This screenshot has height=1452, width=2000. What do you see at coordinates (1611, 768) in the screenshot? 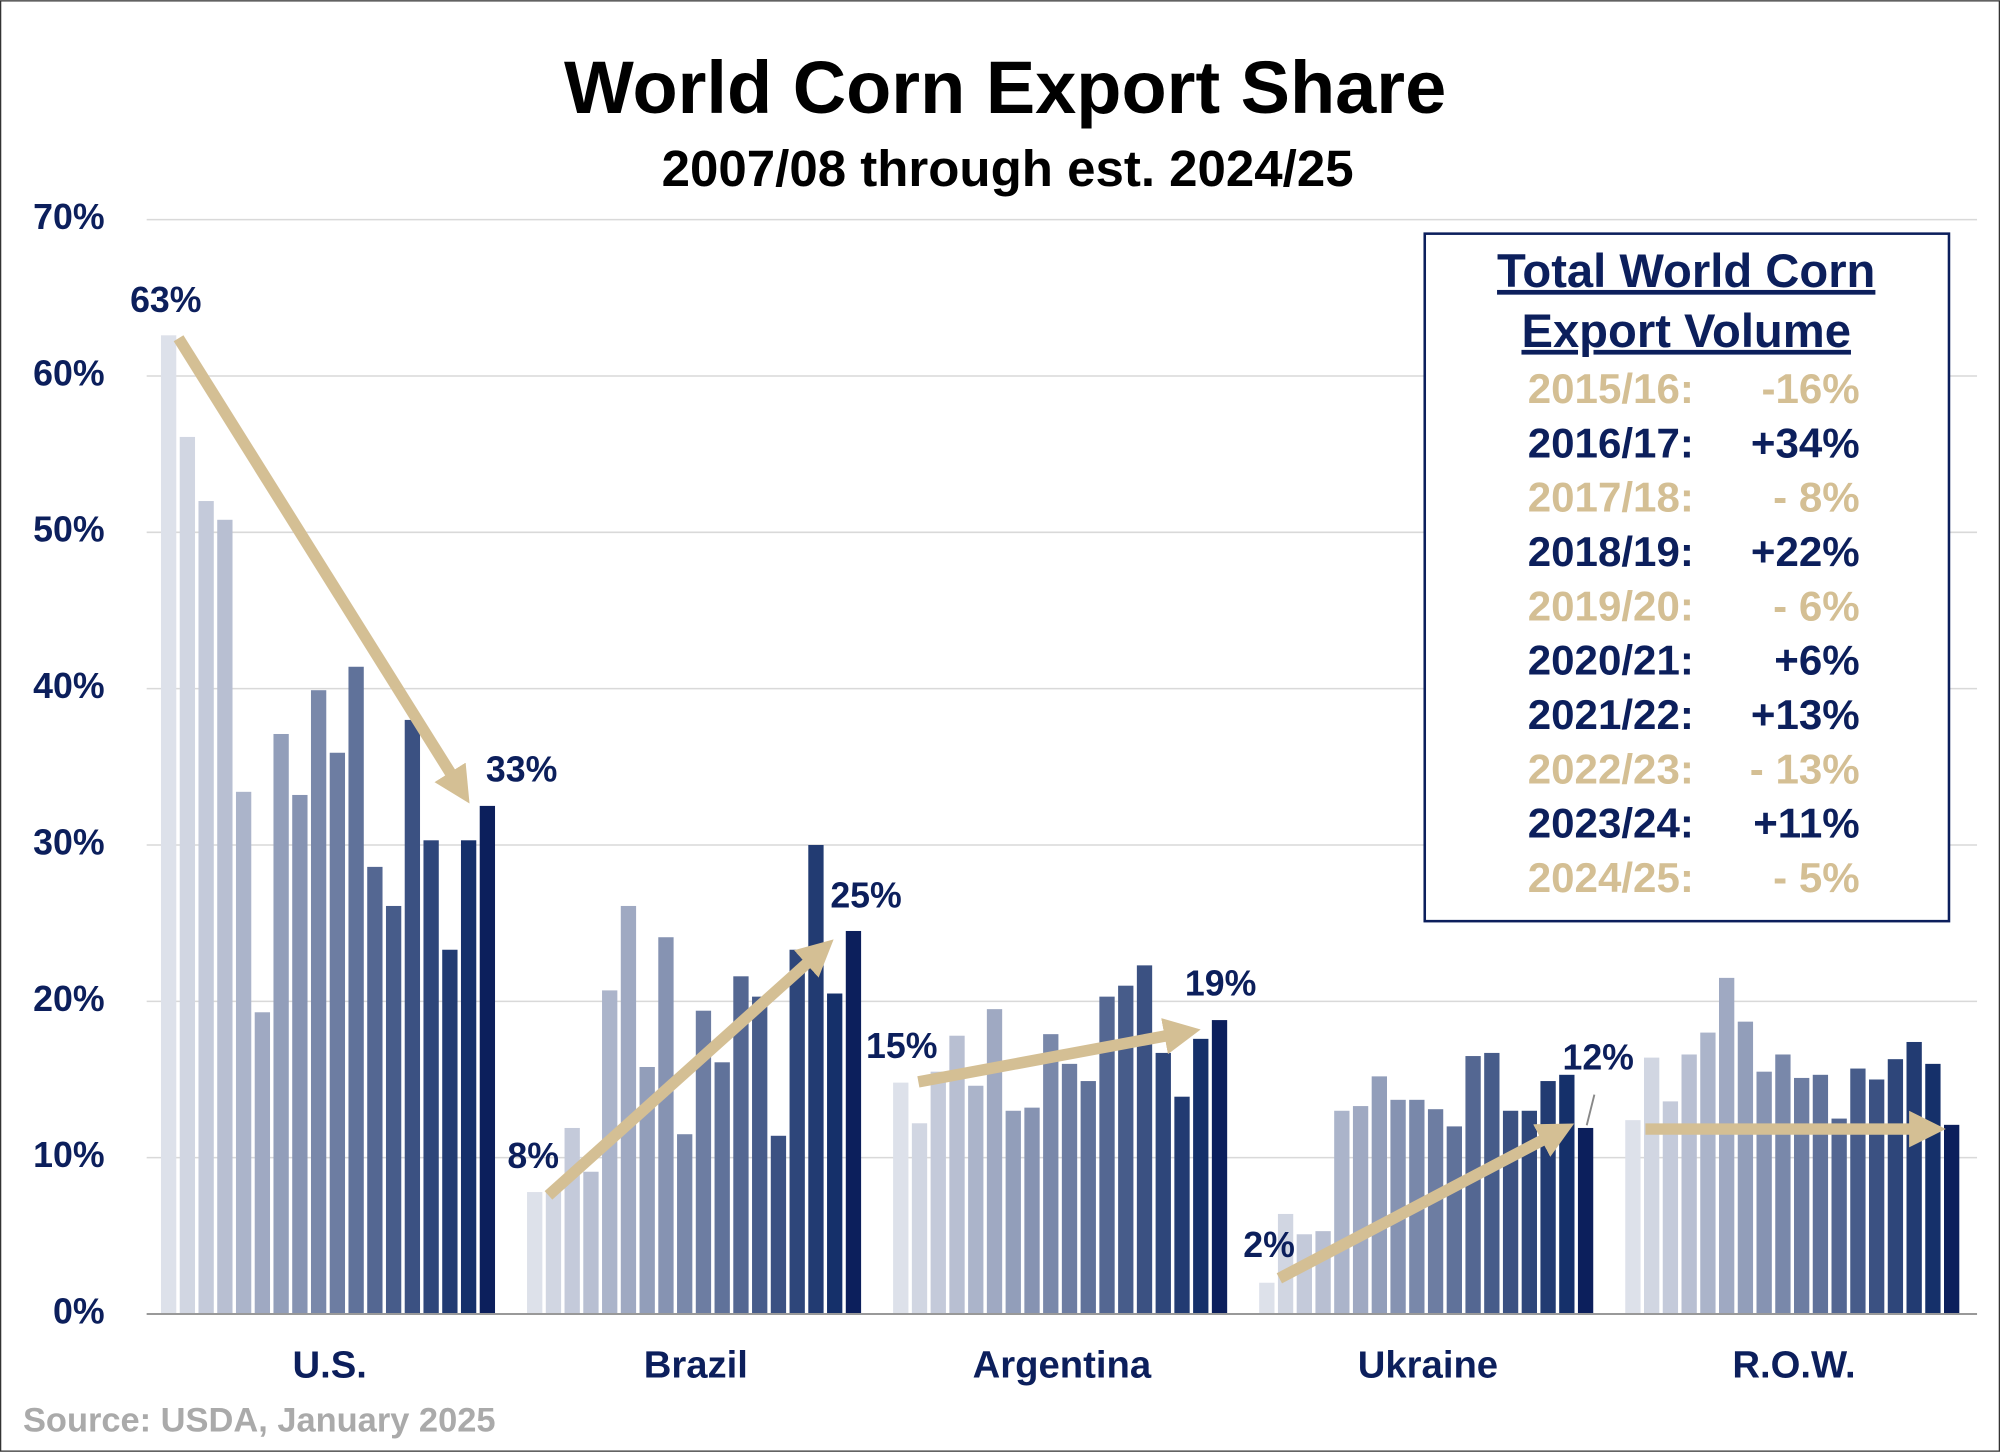
I see `box-year: 2022/23:` at bounding box center [1611, 768].